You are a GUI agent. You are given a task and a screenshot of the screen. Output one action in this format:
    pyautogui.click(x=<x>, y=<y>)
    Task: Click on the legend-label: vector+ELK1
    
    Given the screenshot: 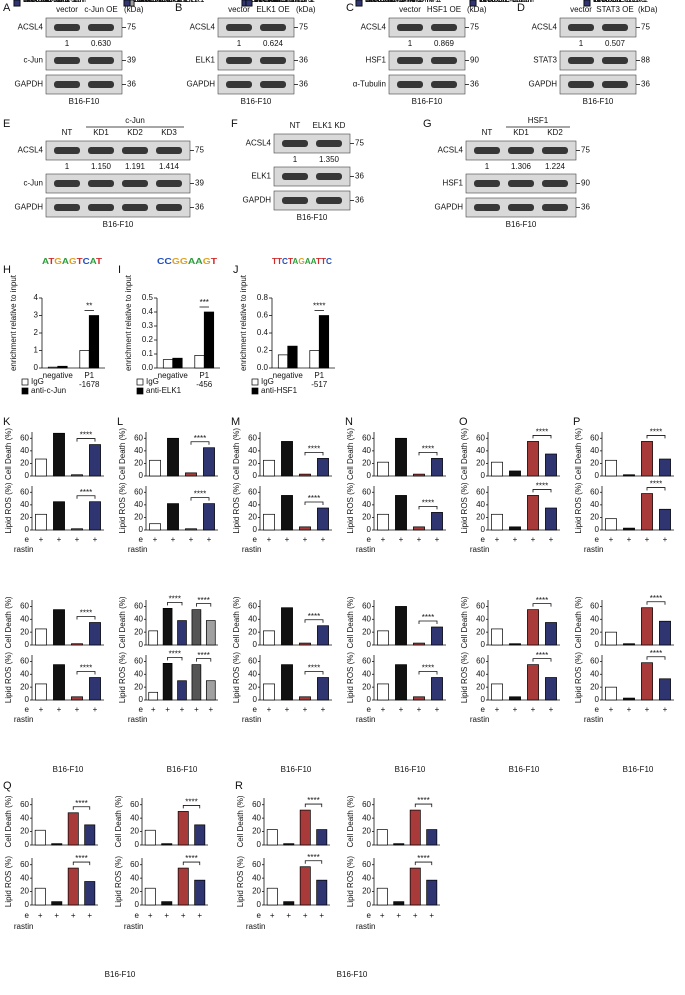 What is the action you would take?
    pyautogui.click(x=616, y=2)
    